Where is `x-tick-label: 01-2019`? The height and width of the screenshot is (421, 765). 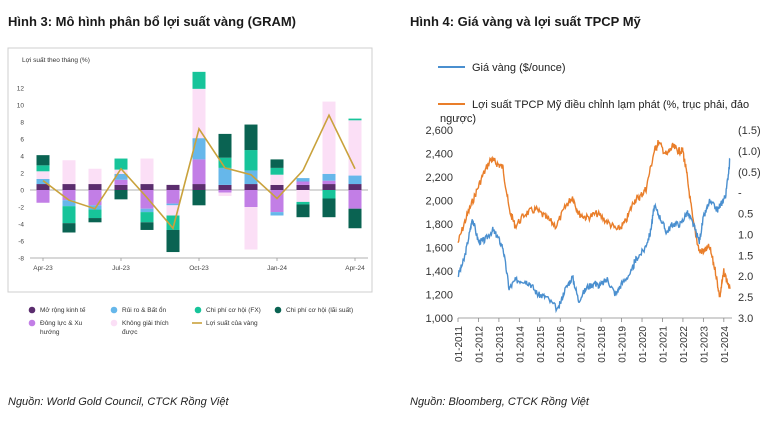 x-tick-label: 01-2019 is located at coordinates (623, 344).